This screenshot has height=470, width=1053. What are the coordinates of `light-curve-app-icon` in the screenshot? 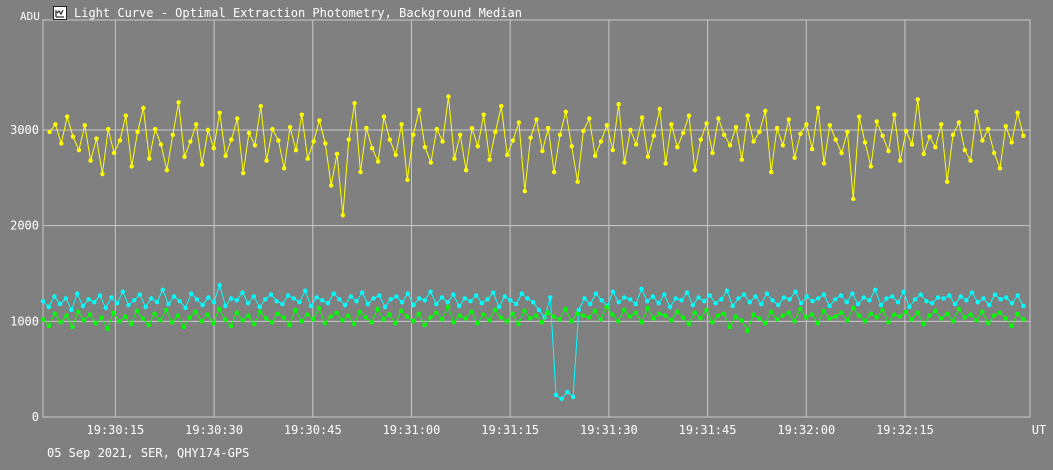 It's located at (60, 13).